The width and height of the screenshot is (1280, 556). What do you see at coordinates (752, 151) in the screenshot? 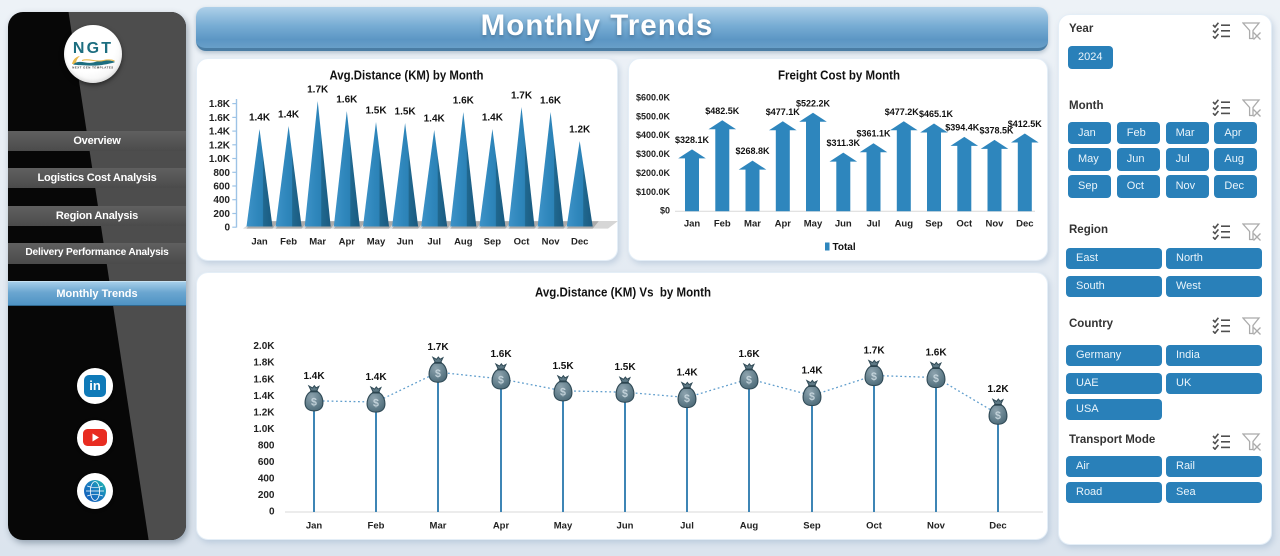
I see `svg-text: $268.8K` at bounding box center [752, 151].